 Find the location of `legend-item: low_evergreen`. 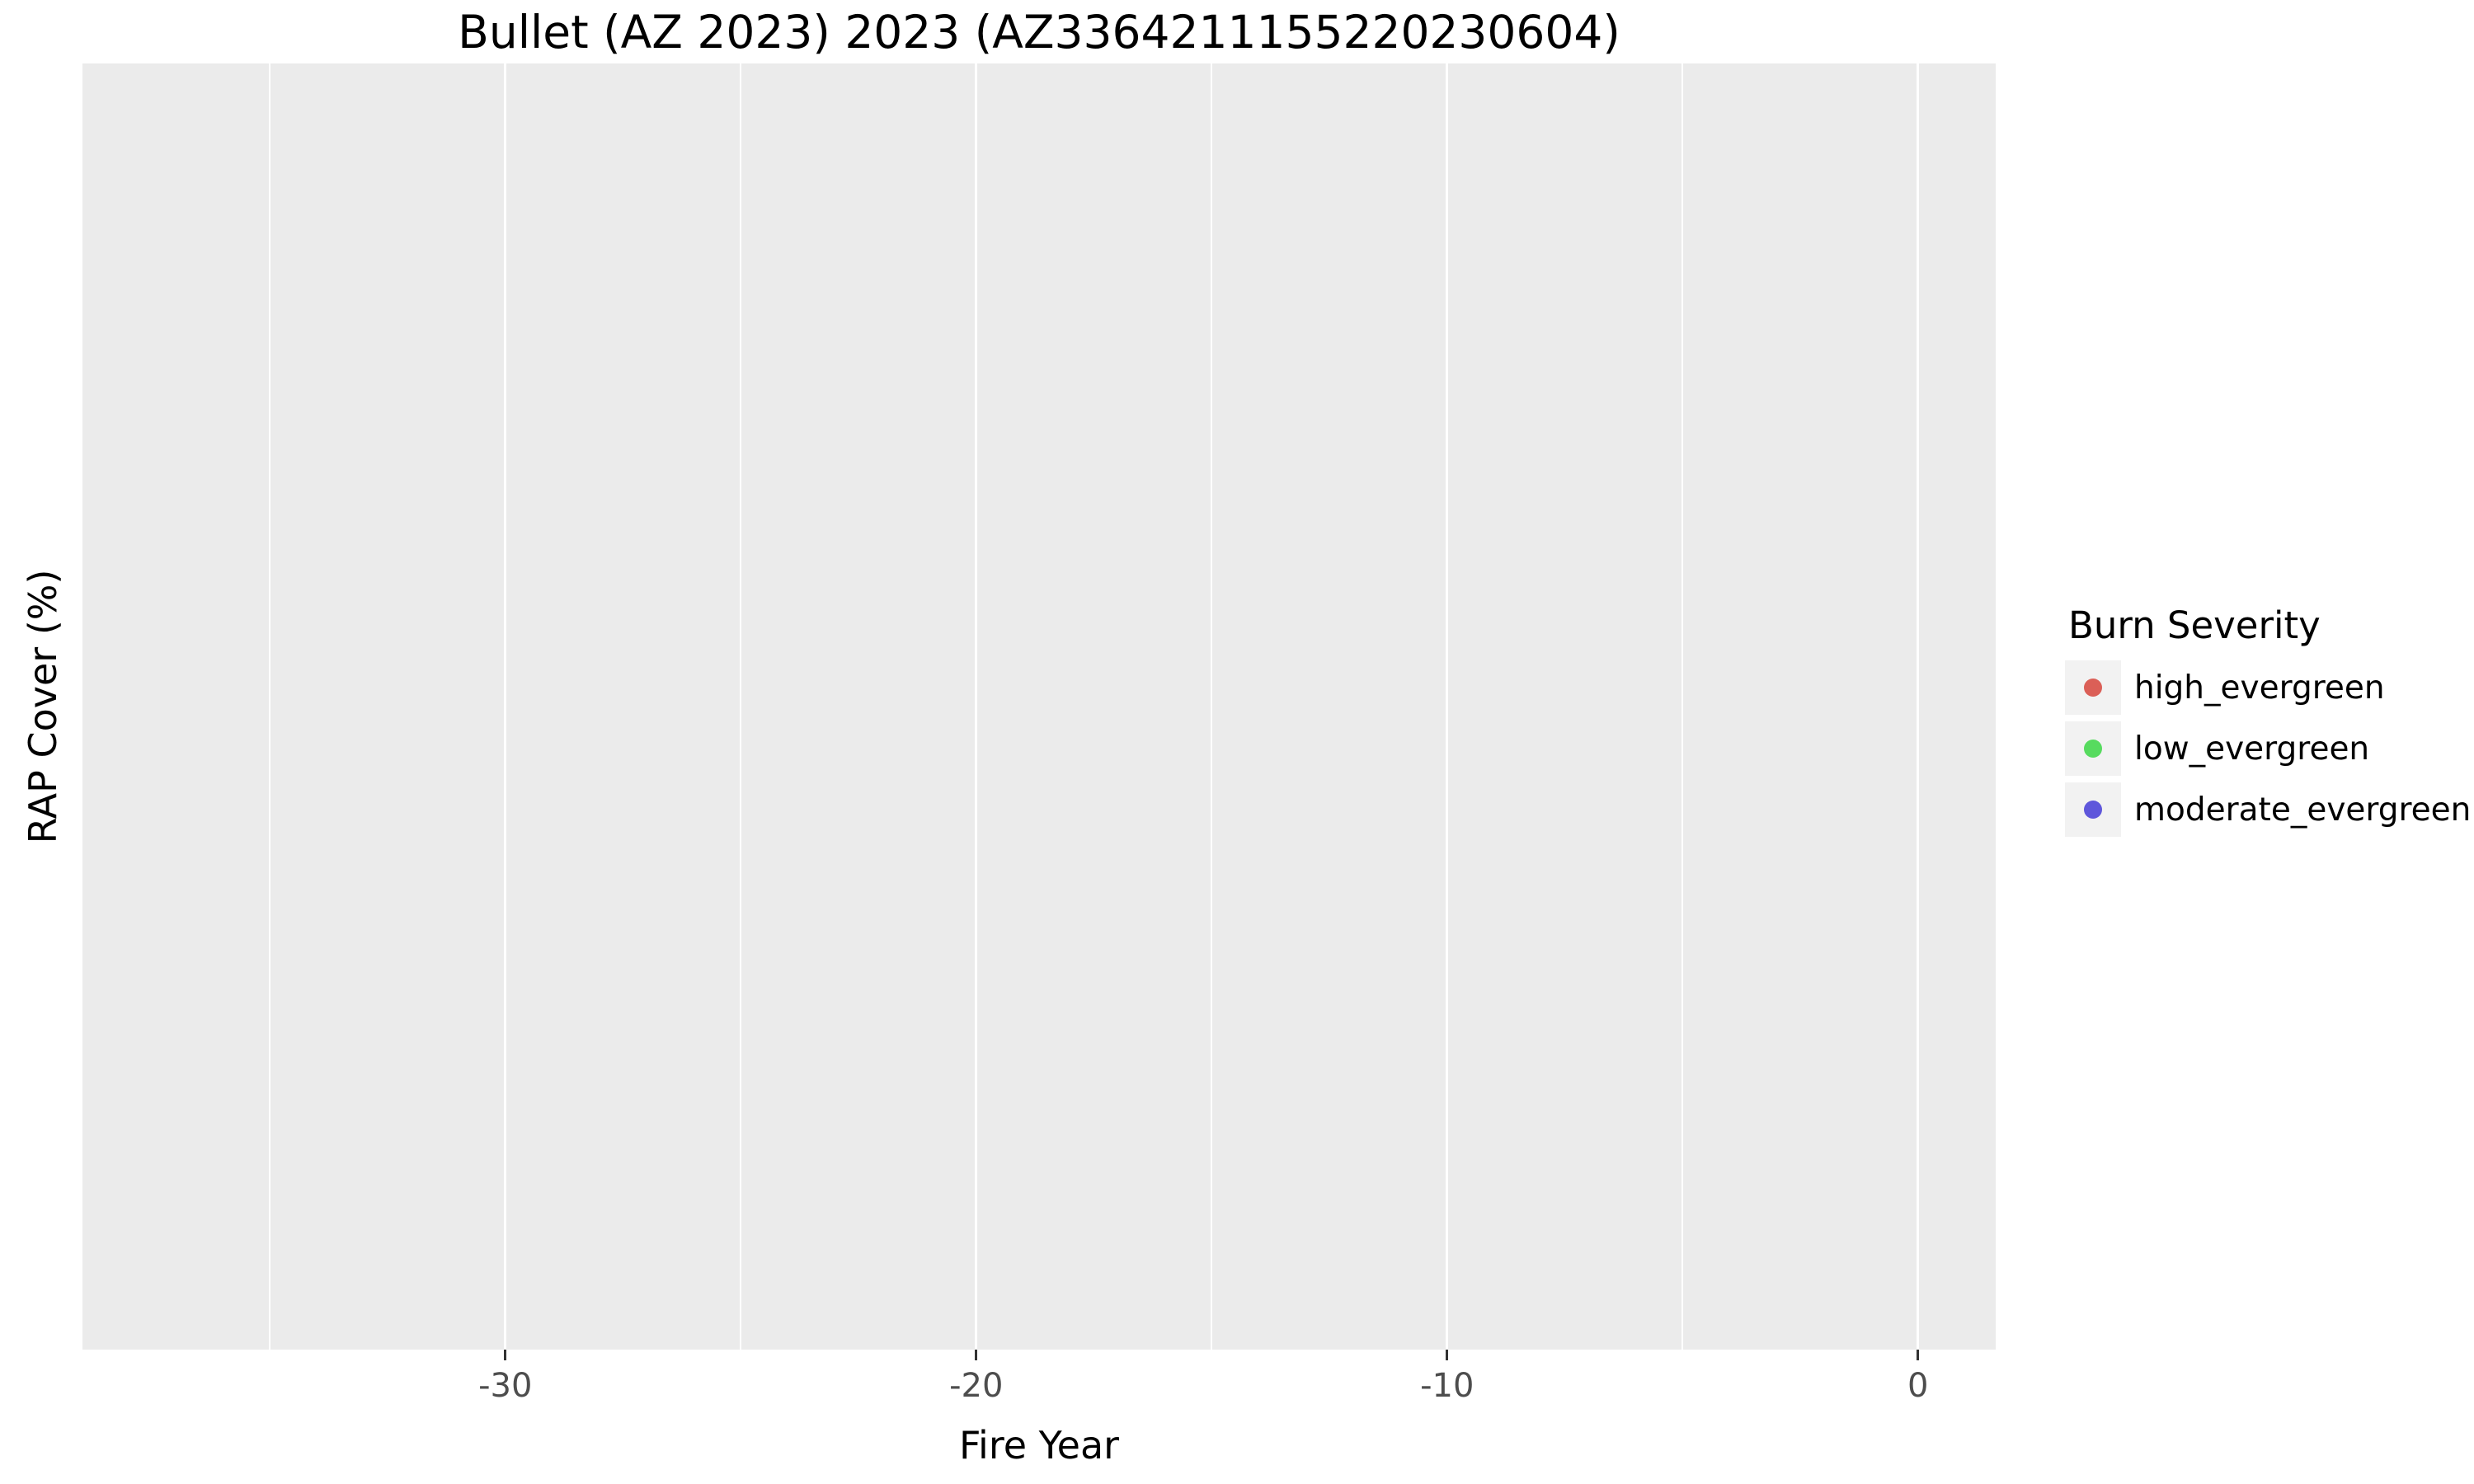

legend-item: low_evergreen is located at coordinates (2268, 748).